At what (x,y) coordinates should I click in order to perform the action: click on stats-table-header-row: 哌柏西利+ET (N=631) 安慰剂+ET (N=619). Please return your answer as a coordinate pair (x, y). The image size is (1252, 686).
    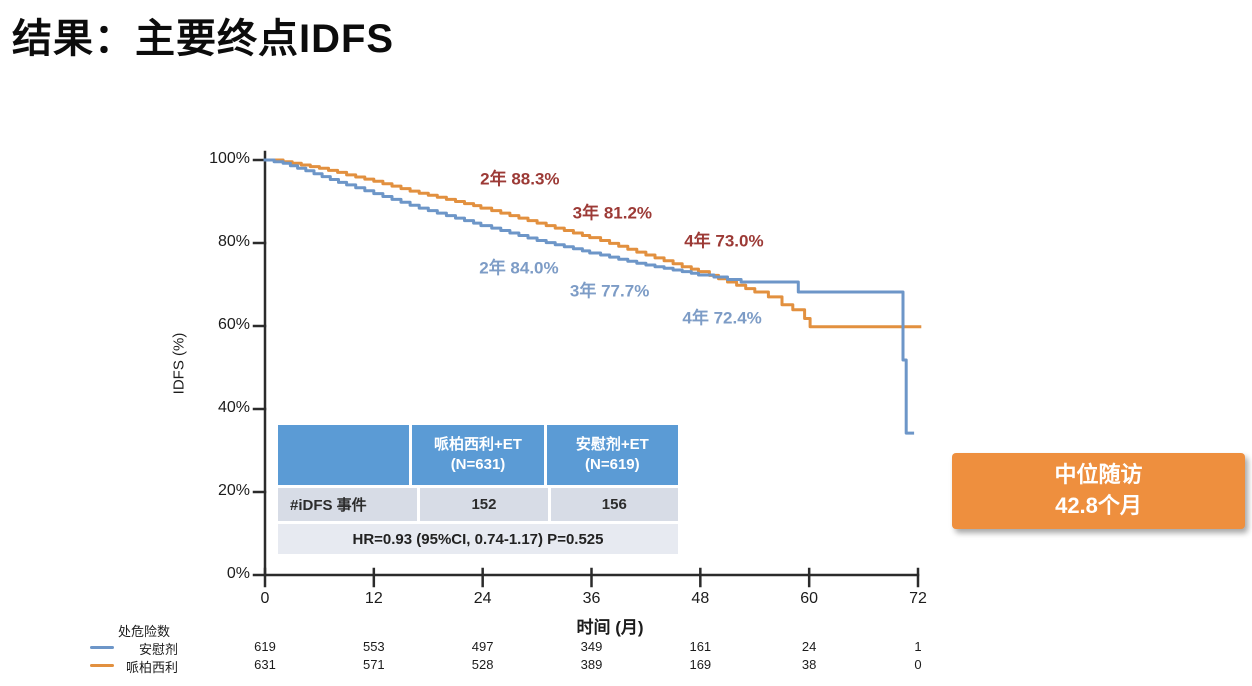
    Looking at the image, I should click on (478, 455).